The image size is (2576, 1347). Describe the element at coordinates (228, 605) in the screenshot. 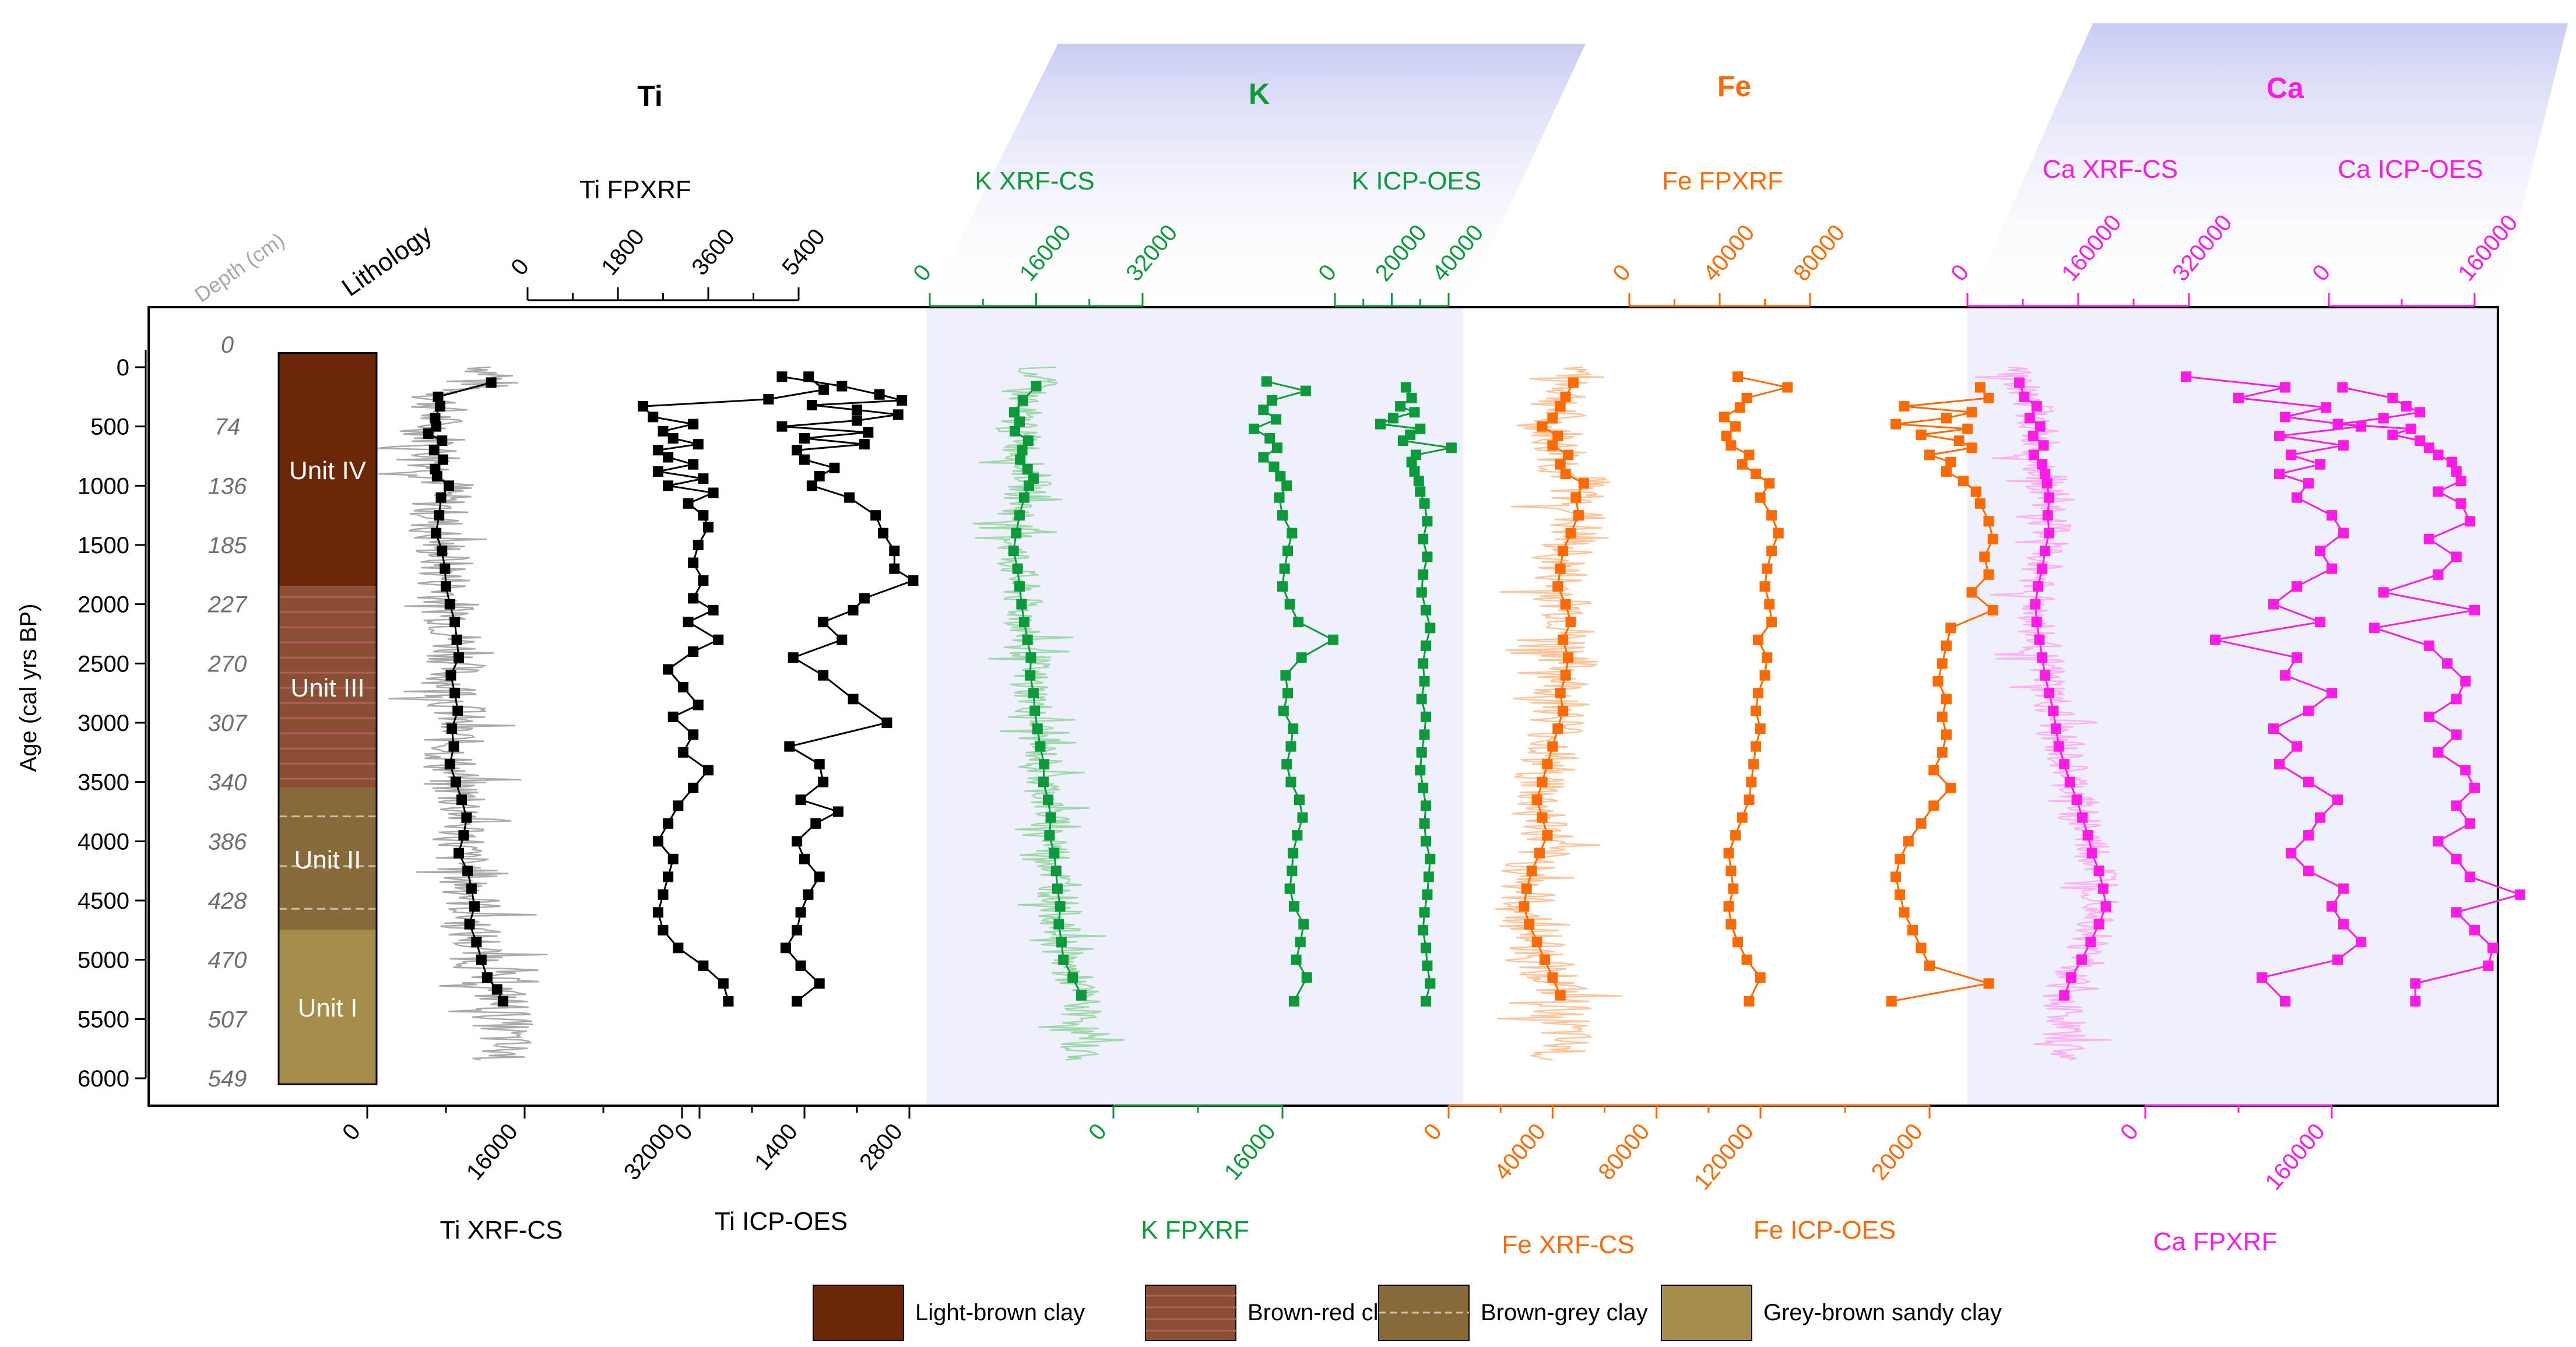

I see `depth-label: 227` at that location.